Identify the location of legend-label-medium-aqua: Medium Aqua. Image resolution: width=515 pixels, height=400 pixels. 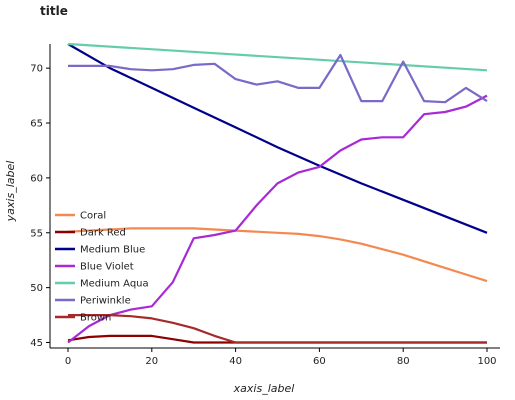
(114, 284).